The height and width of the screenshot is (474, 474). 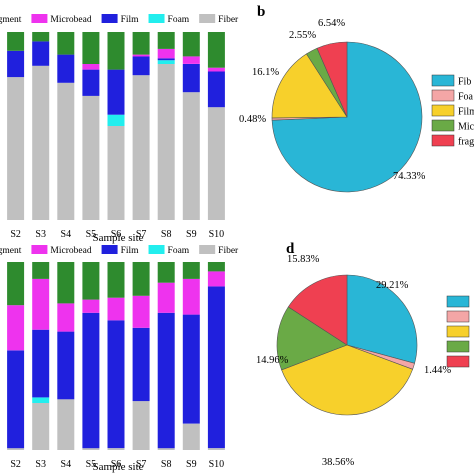 What do you see at coordinates (116, 280) in the screenshot?
I see `bar-segment-fragment-s6` at bounding box center [116, 280].